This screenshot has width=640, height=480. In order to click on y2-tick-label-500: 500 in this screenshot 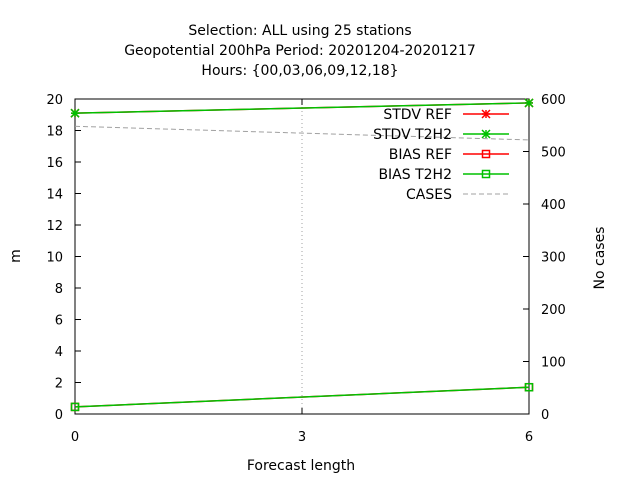, I will do `click(553, 153)`.